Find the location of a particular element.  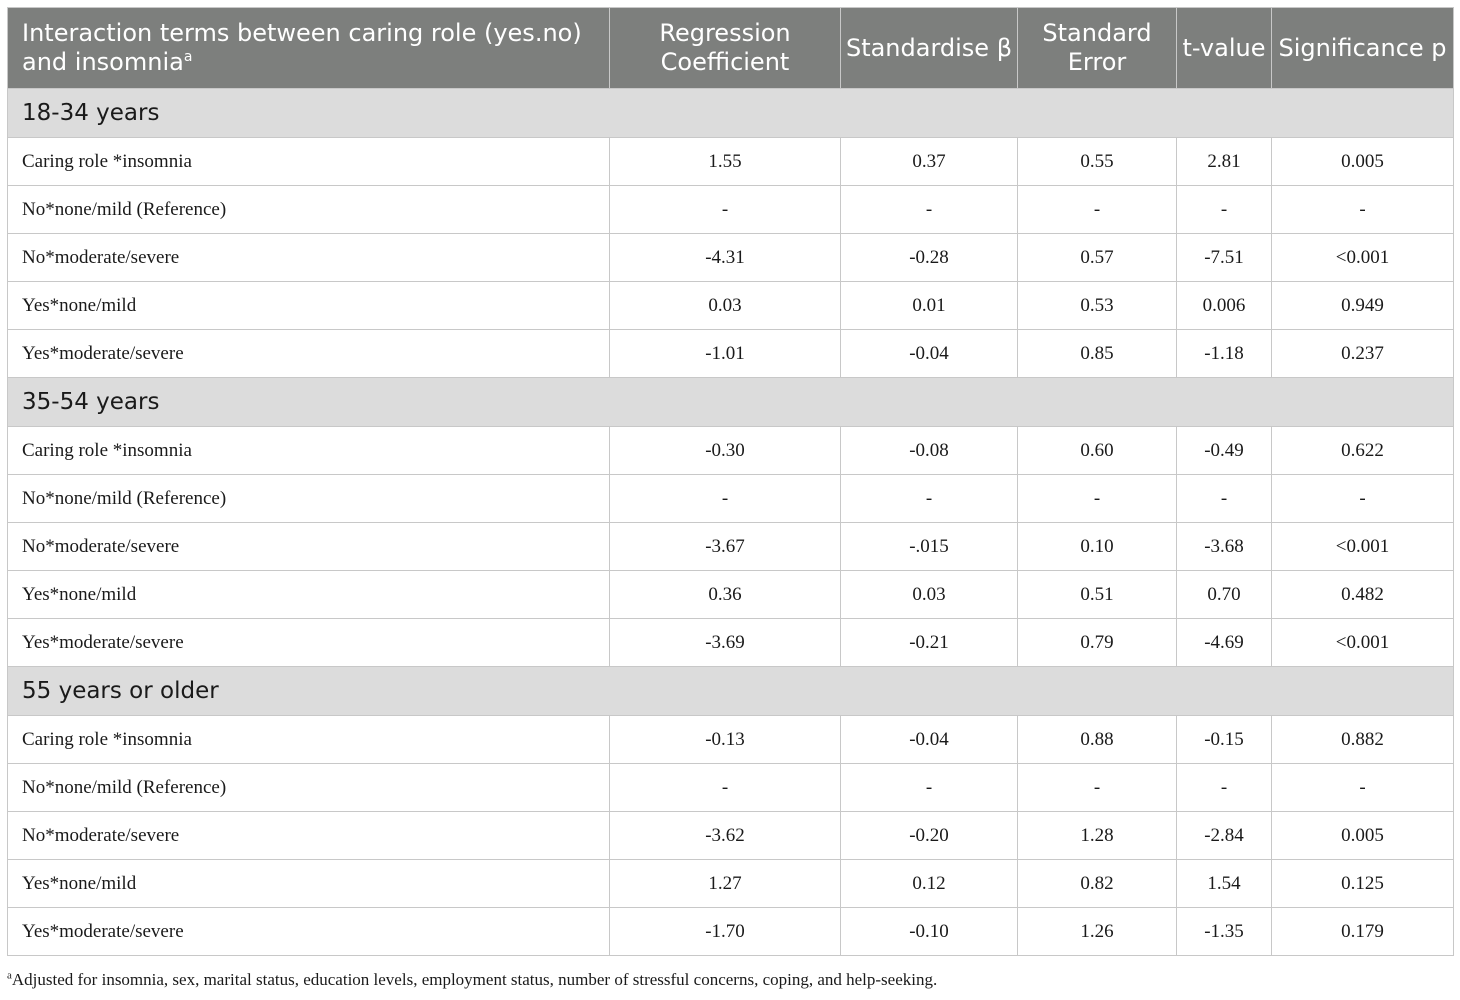

regression-coefficient-cell: -0.30 is located at coordinates (725, 450).